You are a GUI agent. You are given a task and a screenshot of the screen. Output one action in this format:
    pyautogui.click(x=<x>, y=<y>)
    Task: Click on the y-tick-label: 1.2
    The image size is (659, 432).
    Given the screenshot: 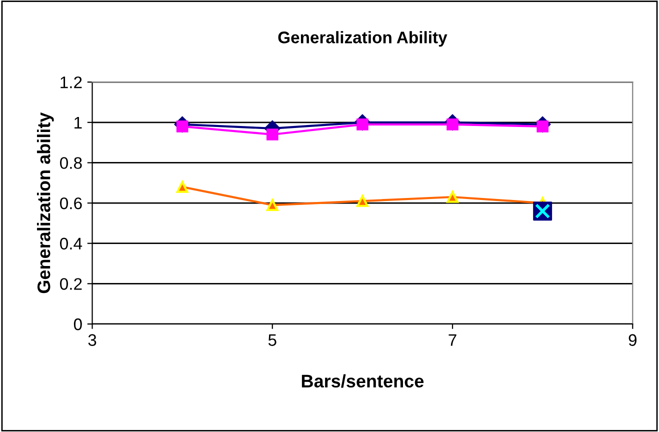 What is the action you would take?
    pyautogui.click(x=71, y=82)
    